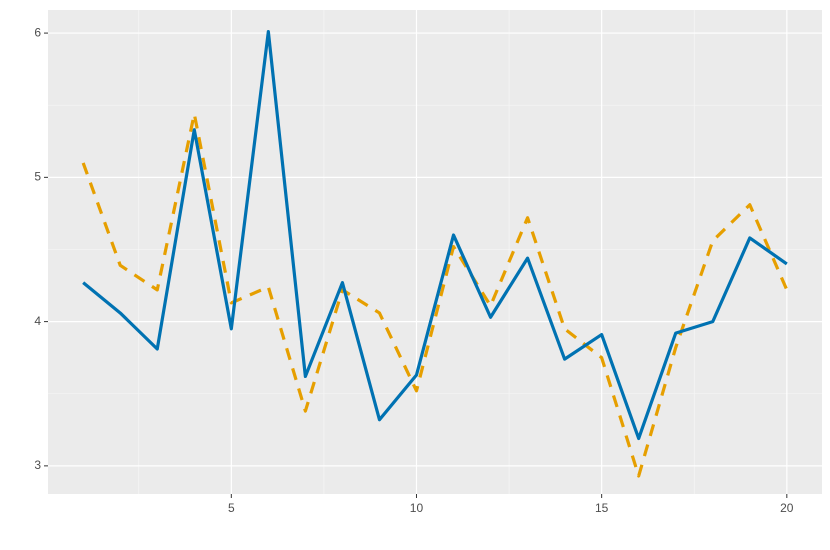 Image resolution: width=830 pixels, height=550 pixels. Describe the element at coordinates (37, 465) in the screenshot. I see `y-tick-label: 3` at that location.